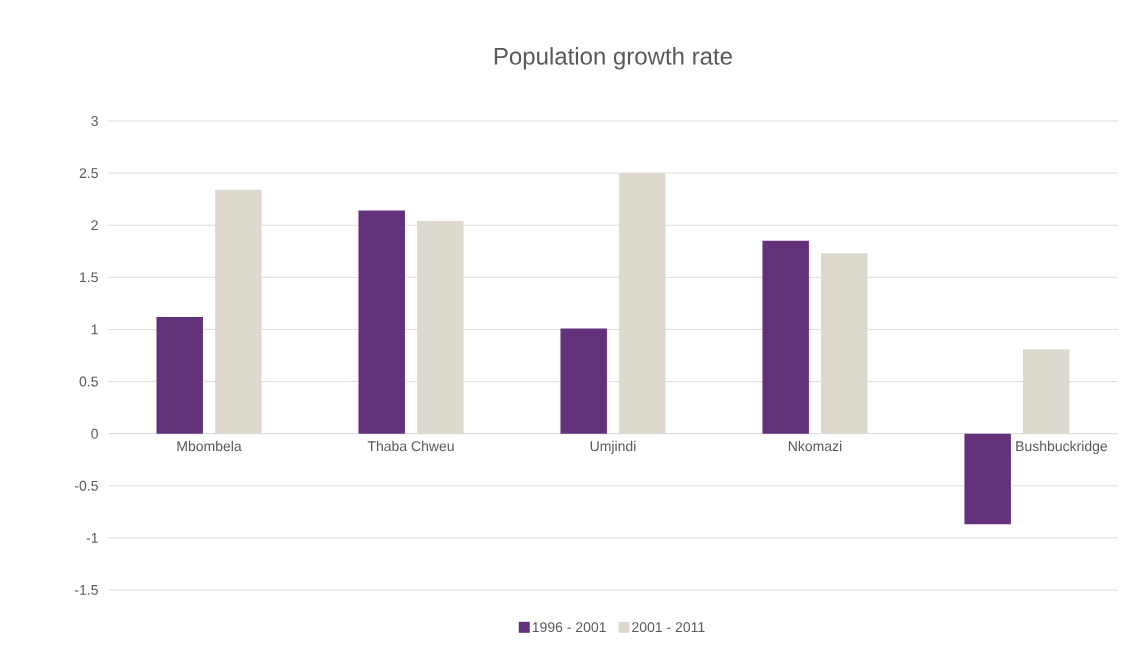 The width and height of the screenshot is (1131, 663). What do you see at coordinates (410, 446) in the screenshot?
I see `x-tick-label: Thaba Chweu` at bounding box center [410, 446].